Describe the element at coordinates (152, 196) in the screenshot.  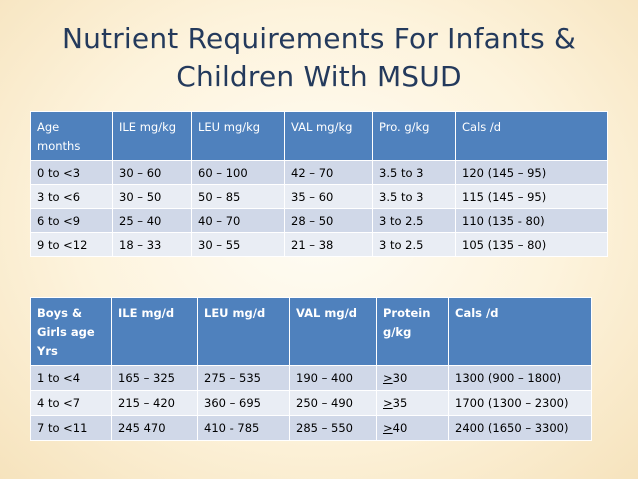
I see `cell: 30 – 50` at that location.